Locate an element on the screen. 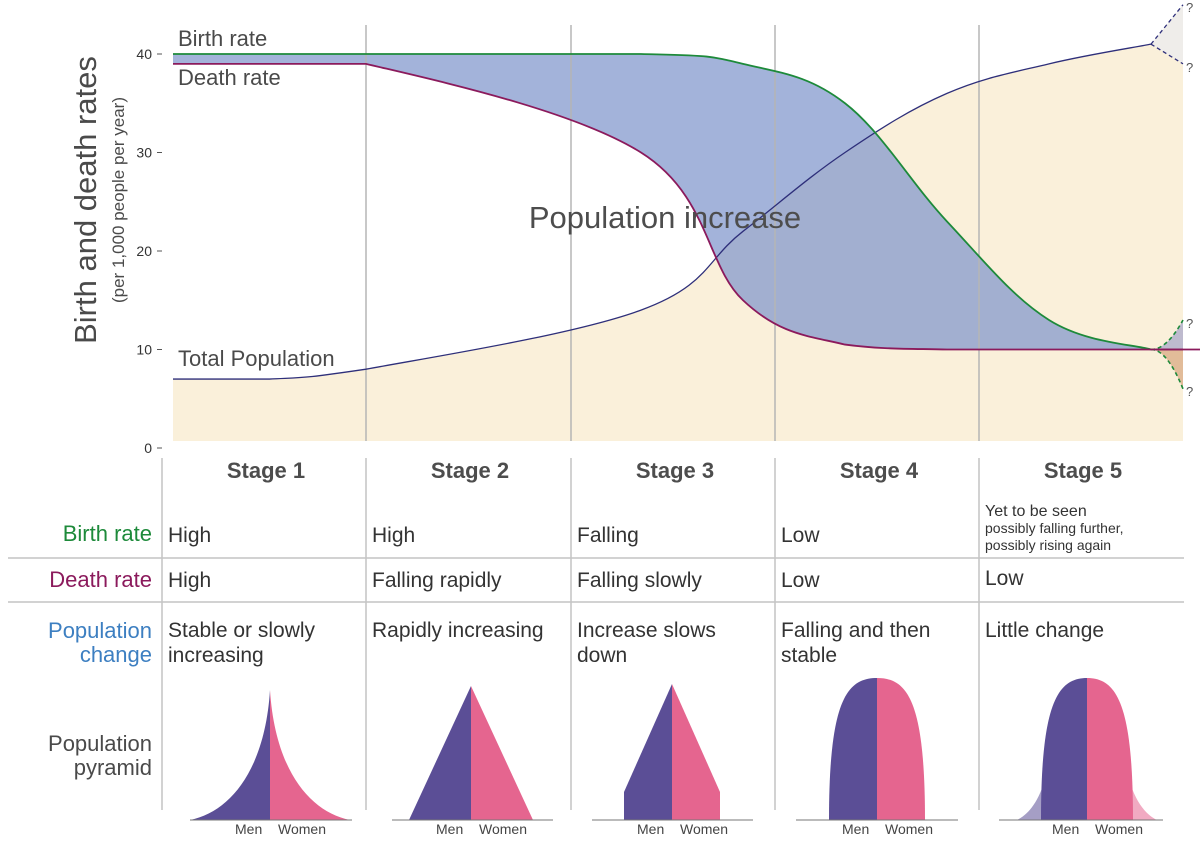  pyramid-2-men-label: Men is located at coordinates (450, 829).